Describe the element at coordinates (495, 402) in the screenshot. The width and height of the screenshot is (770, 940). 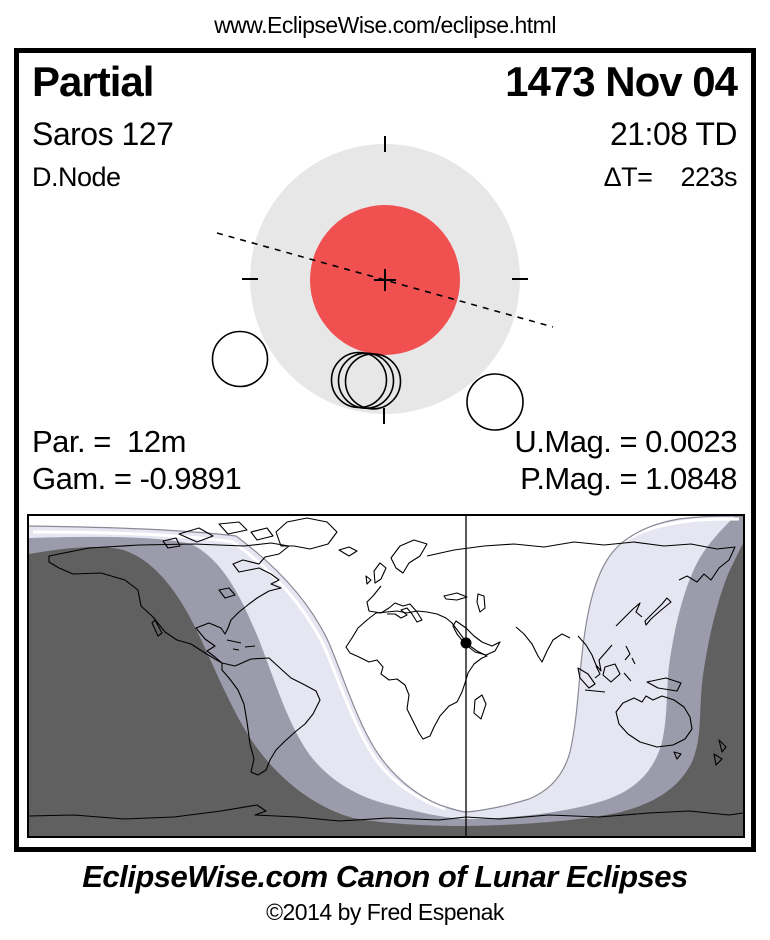
I see `moon-last-contact-circle` at that location.